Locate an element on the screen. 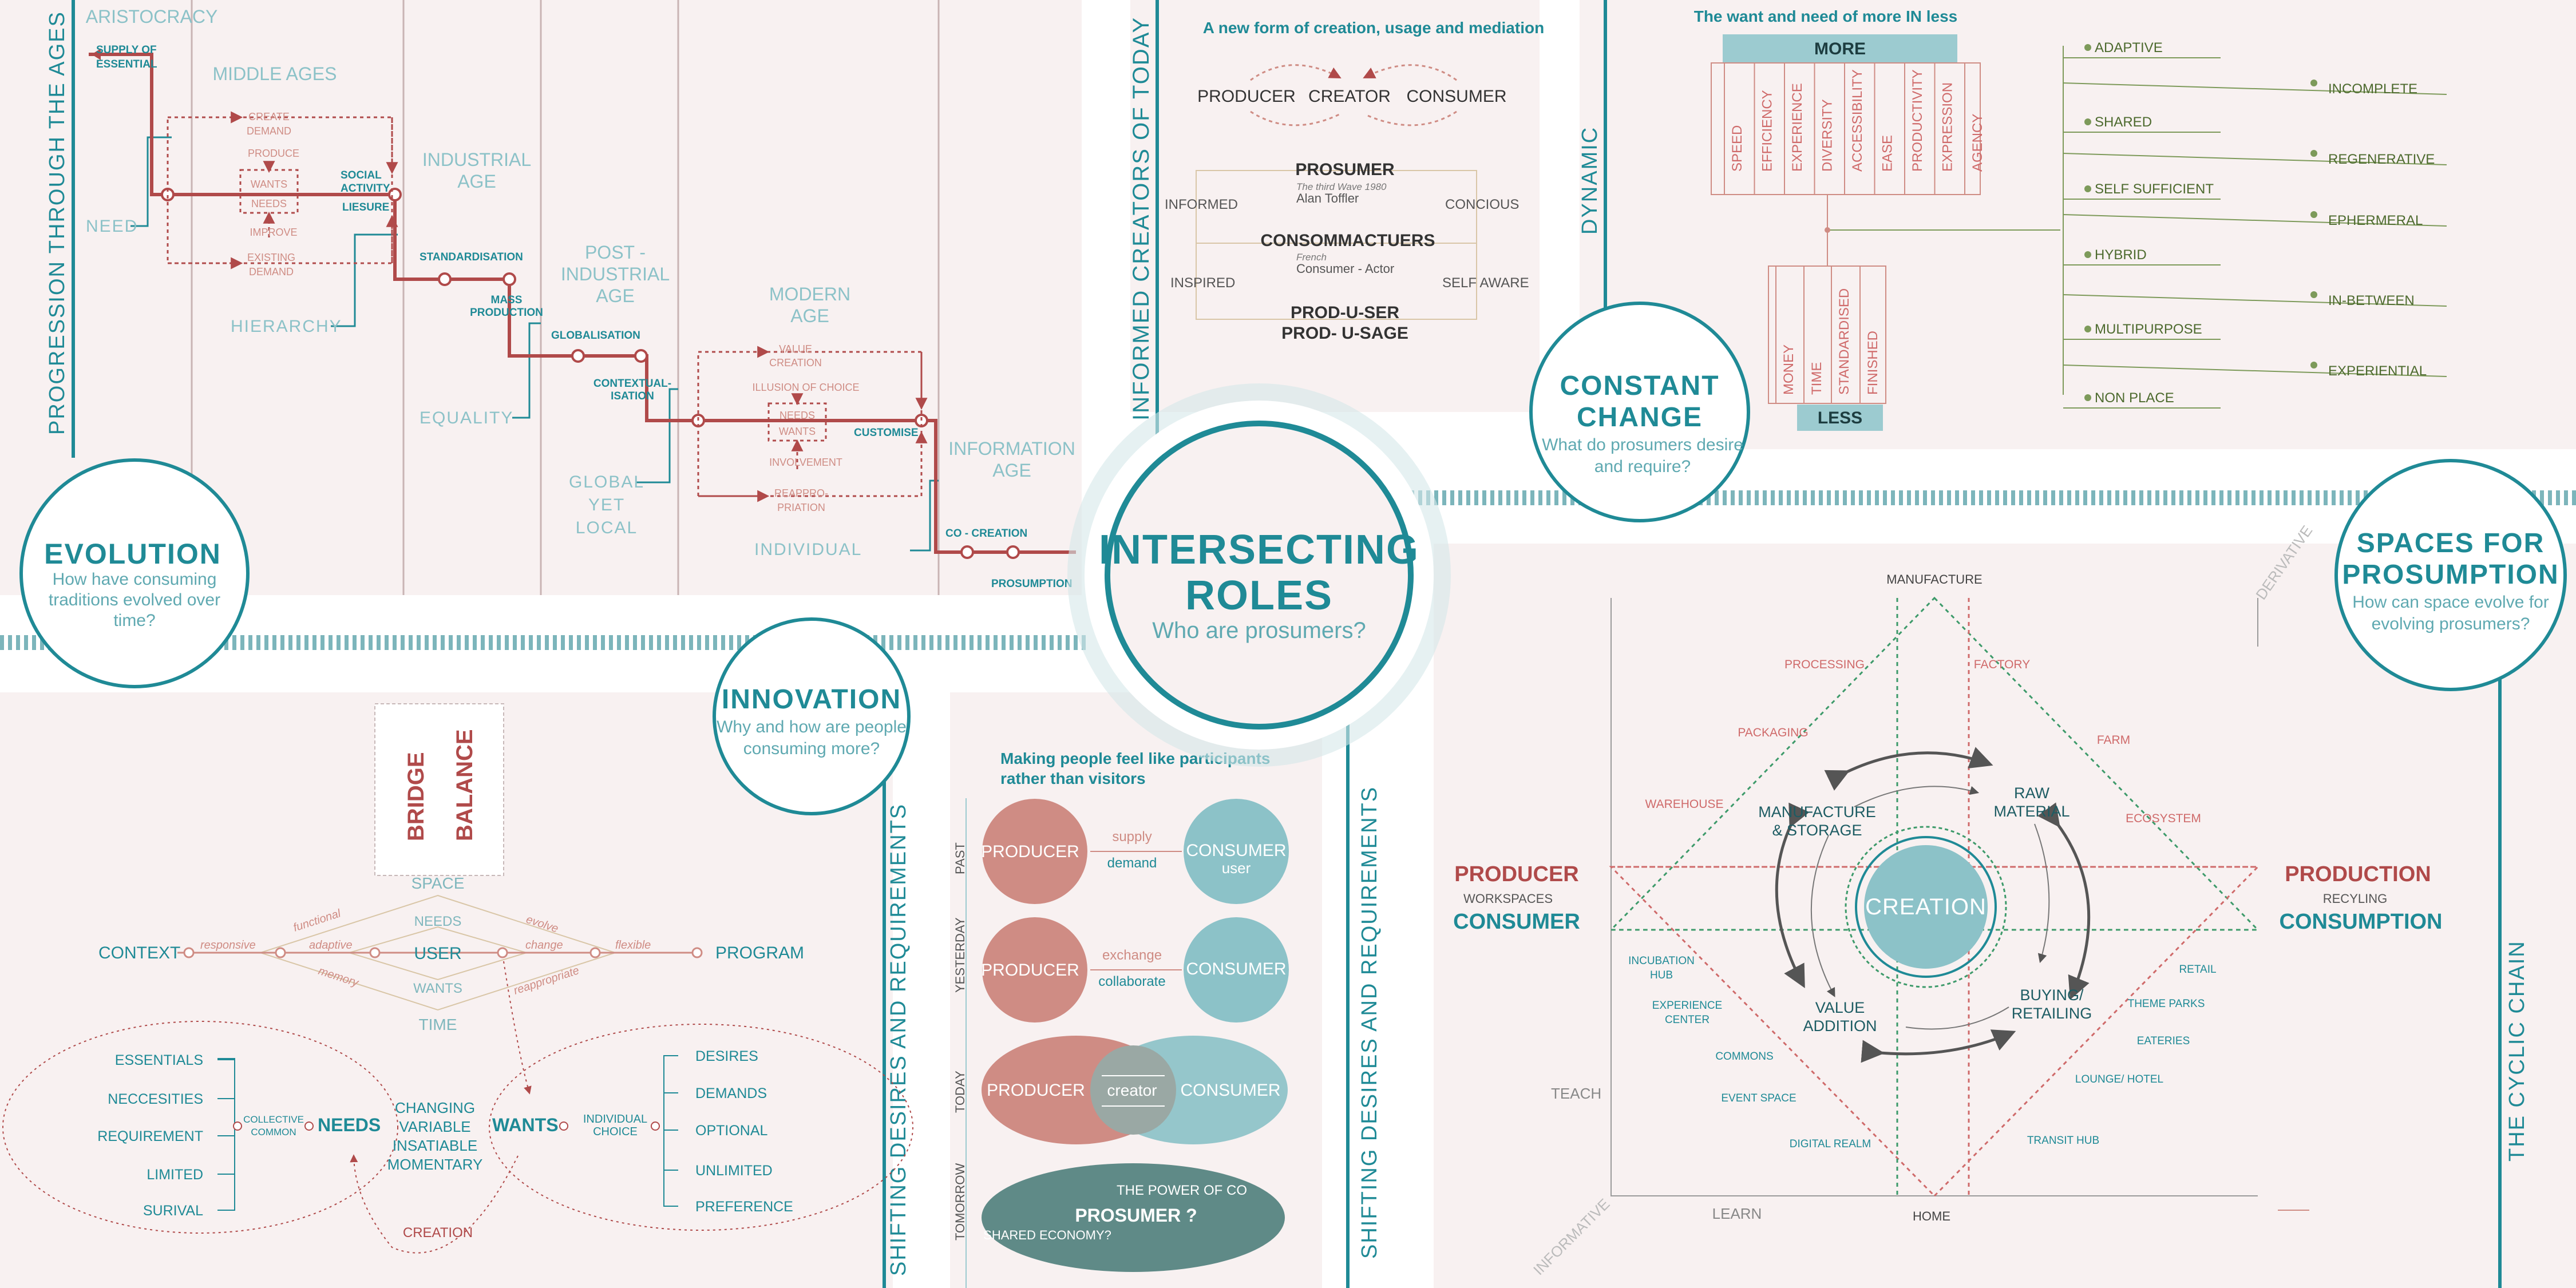  space-red-label: FARM is located at coordinates (2113, 741).